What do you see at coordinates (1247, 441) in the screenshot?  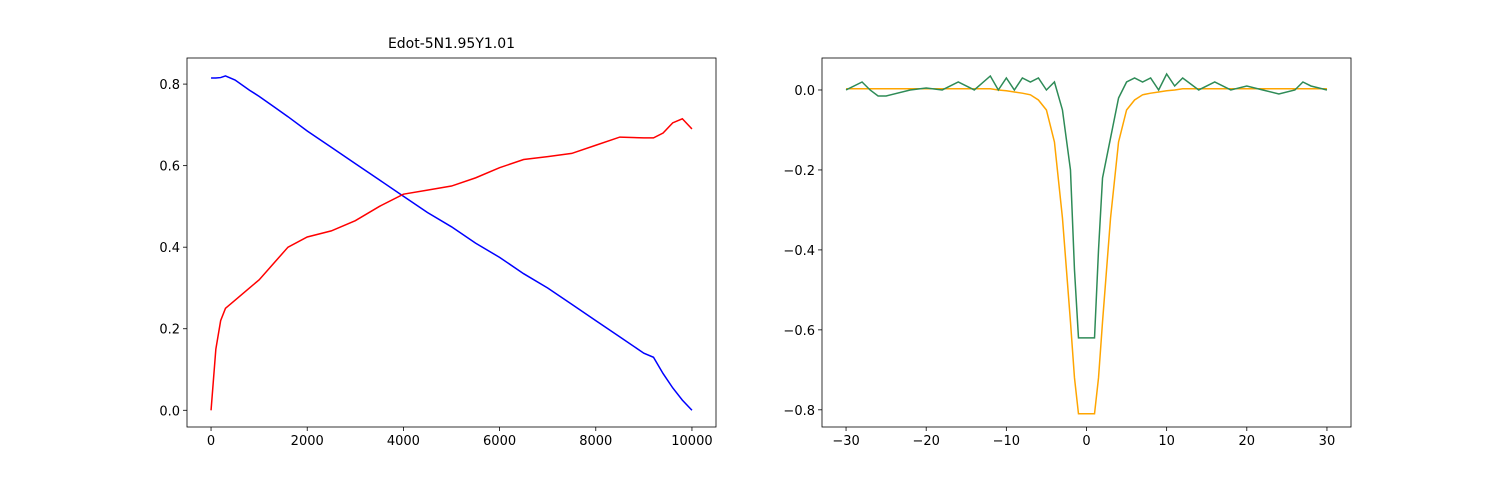 I see `x-tick-label: 20` at bounding box center [1247, 441].